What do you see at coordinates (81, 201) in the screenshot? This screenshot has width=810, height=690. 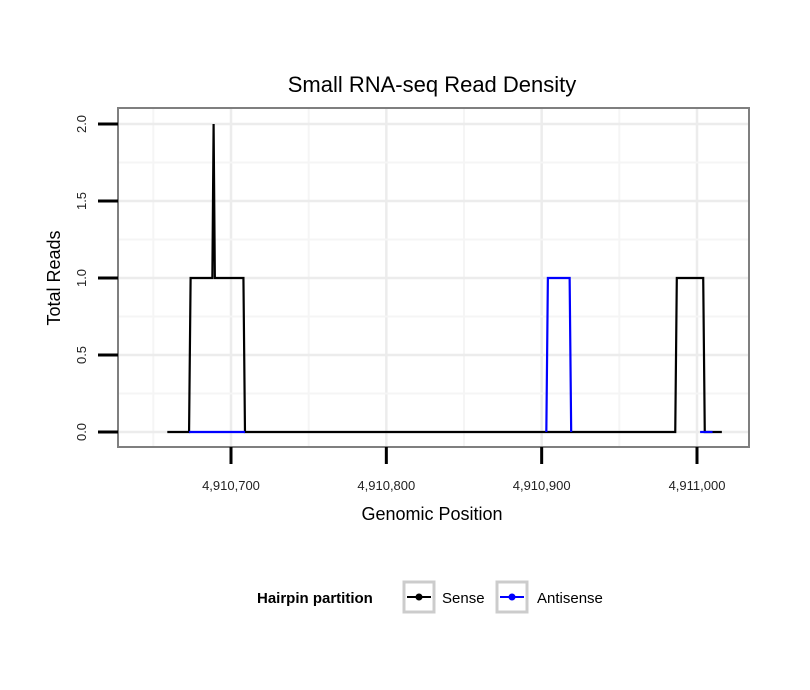 I see `y-tick-label: 1.5` at bounding box center [81, 201].